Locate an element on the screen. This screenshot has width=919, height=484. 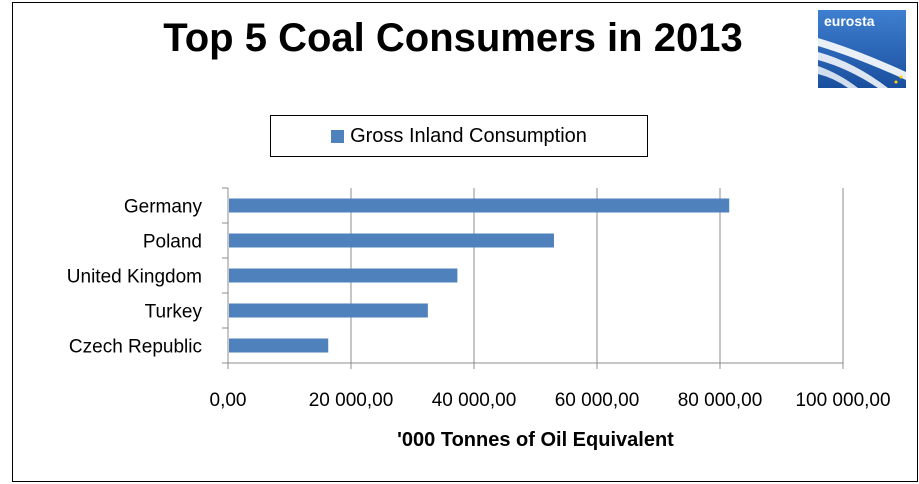
x-tick-label: 40 000,00 is located at coordinates (474, 400).